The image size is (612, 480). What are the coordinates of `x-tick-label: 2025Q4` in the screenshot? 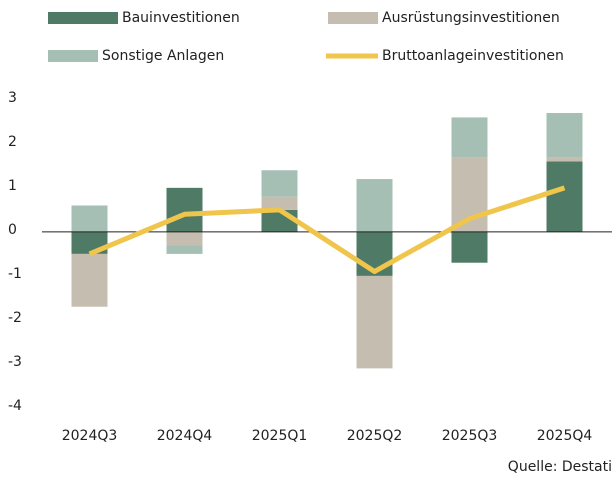 It's located at (565, 436).